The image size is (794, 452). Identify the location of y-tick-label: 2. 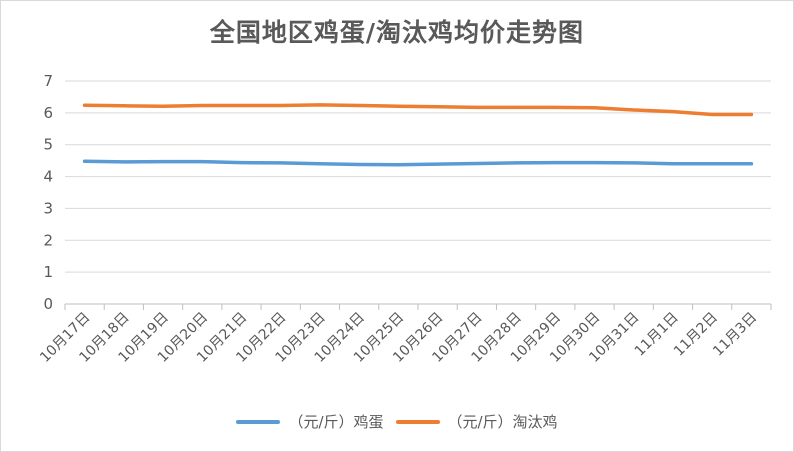
(48, 240).